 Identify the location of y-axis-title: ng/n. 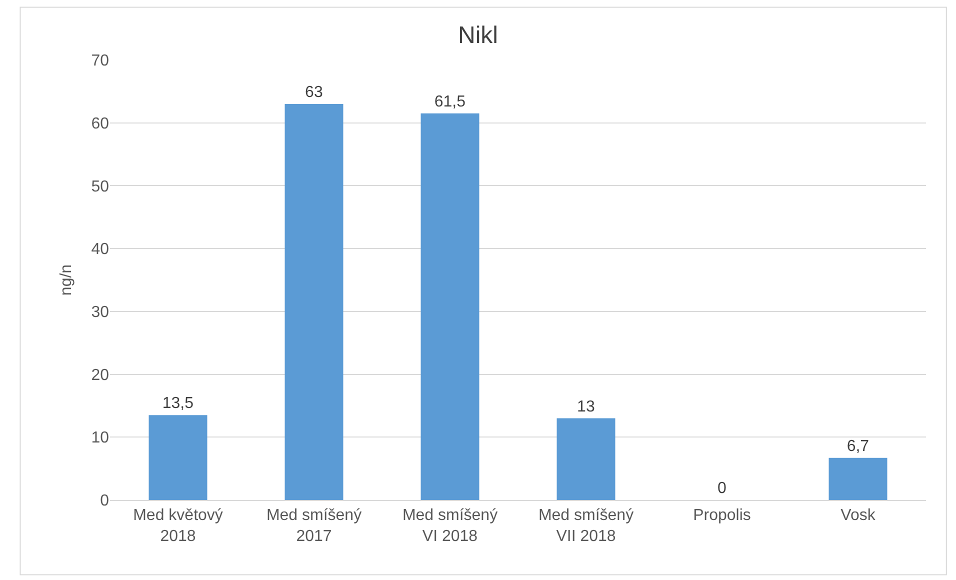
(67, 280).